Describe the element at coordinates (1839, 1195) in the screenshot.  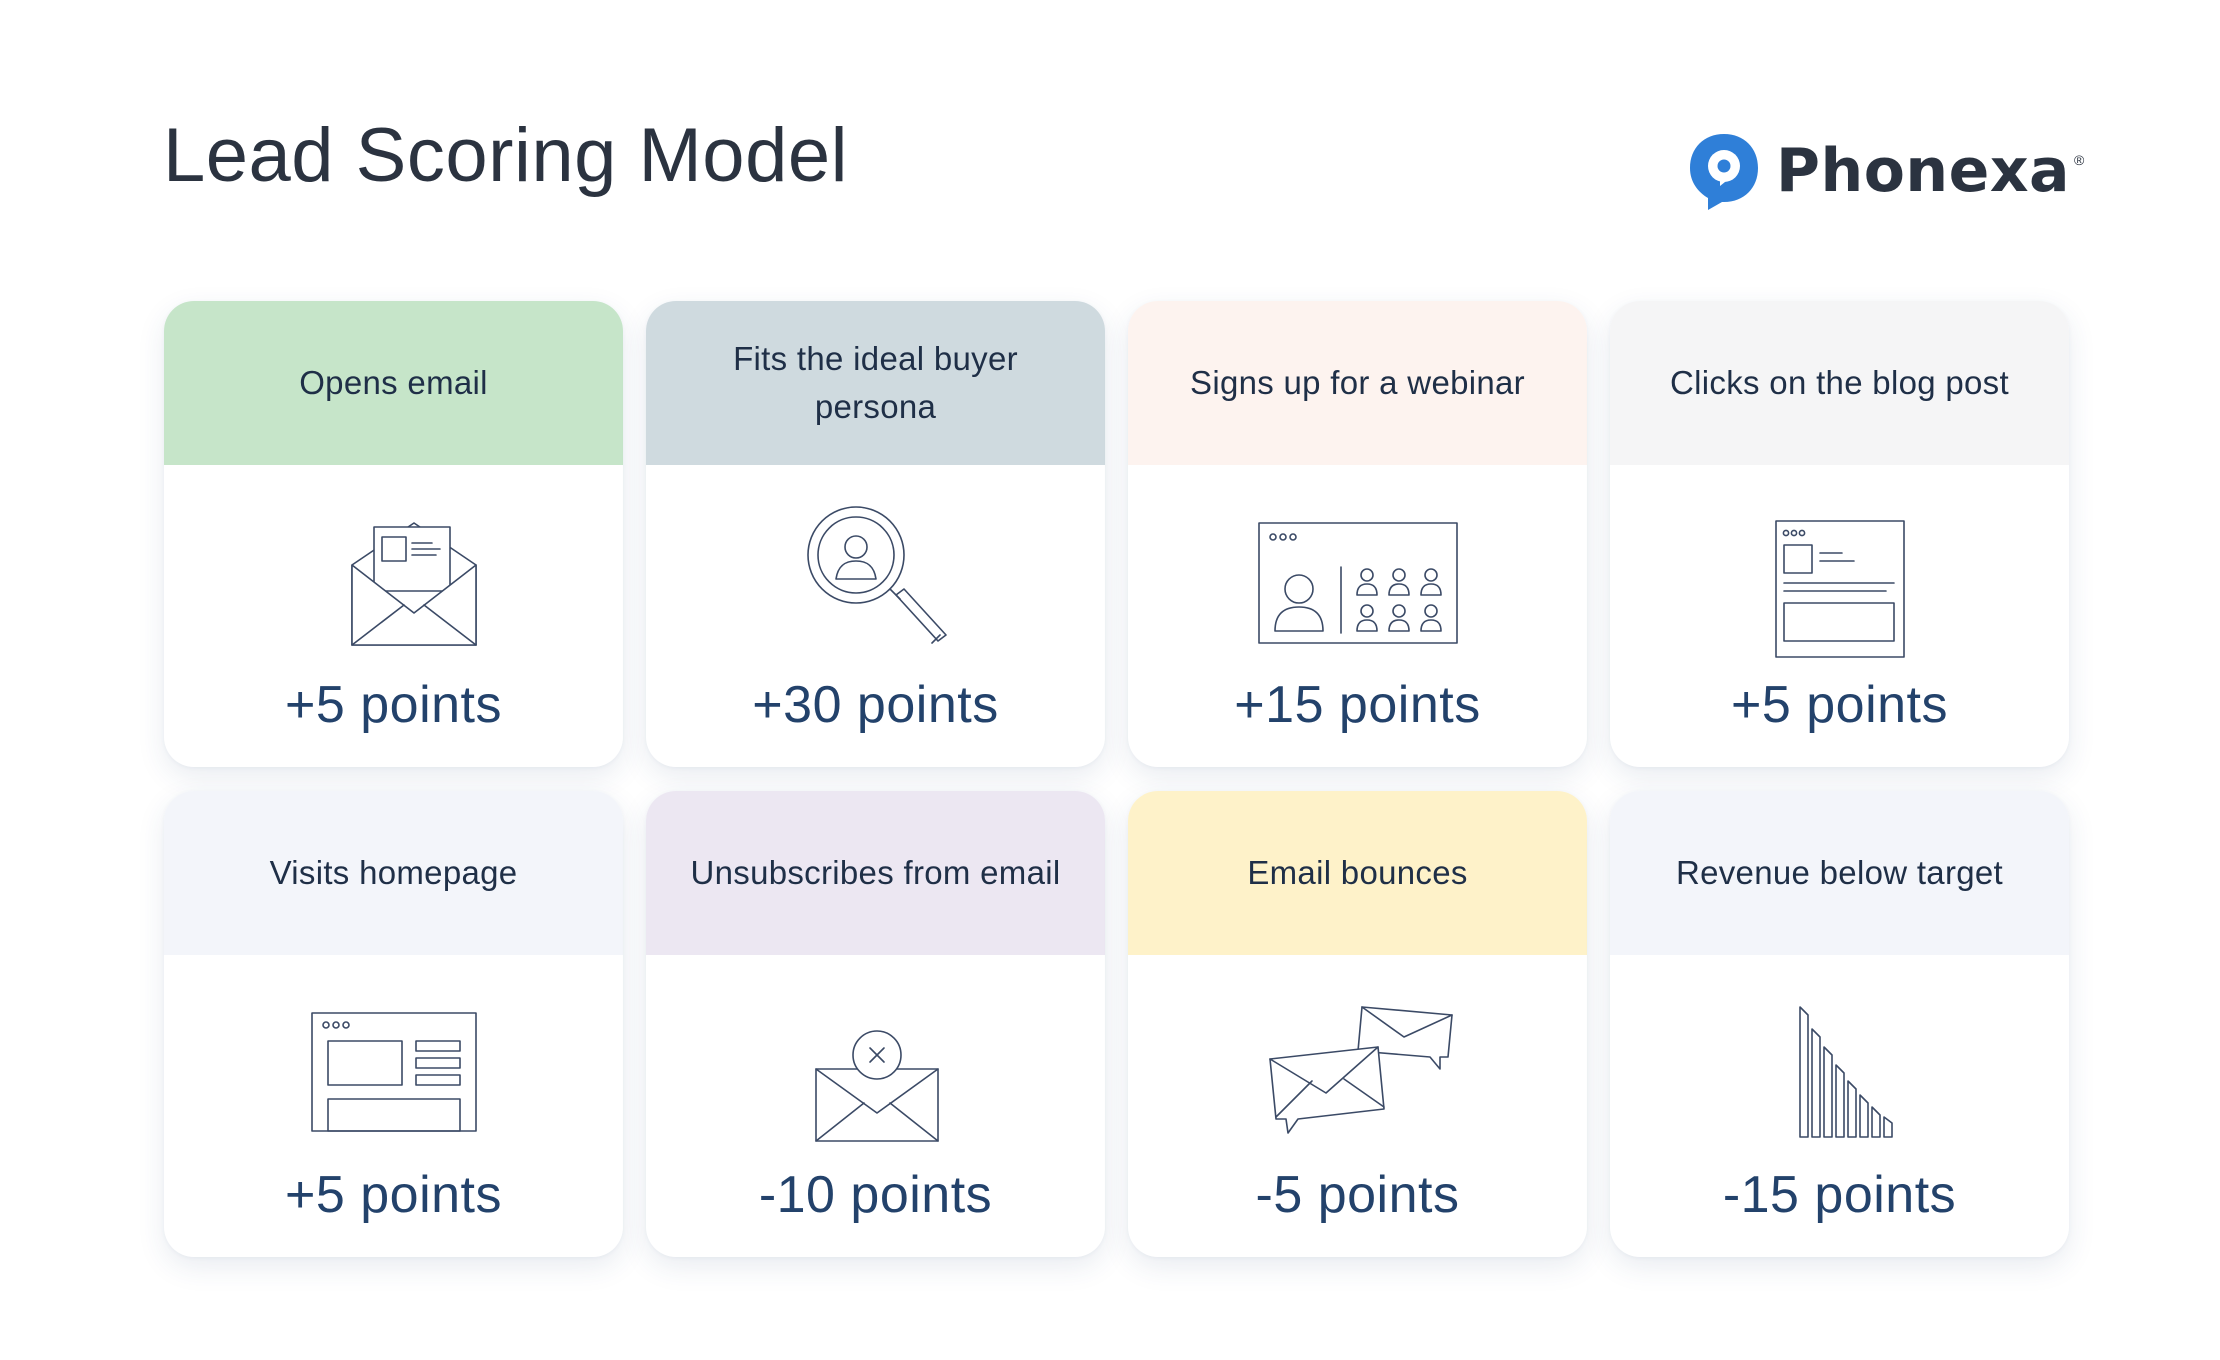
I see `card-points: -15 points` at that location.